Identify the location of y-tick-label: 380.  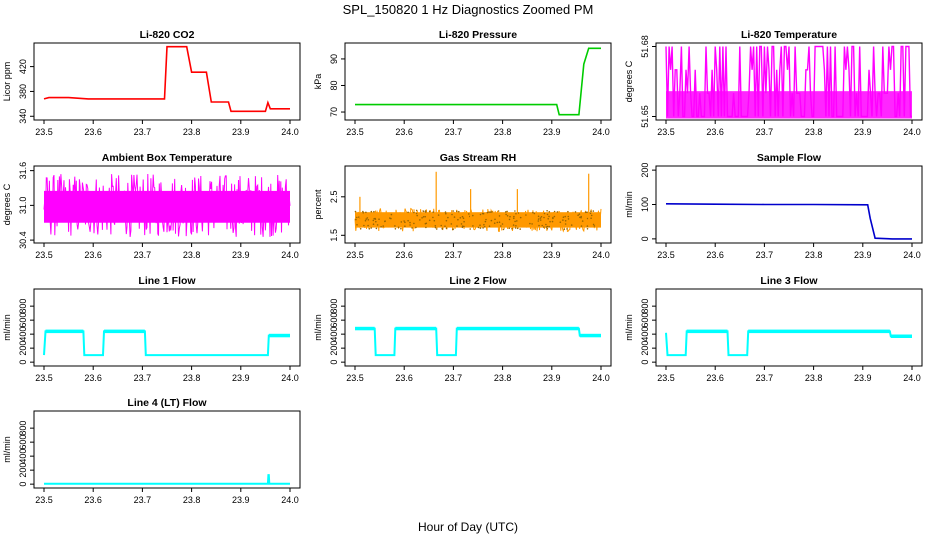
(23, 91).